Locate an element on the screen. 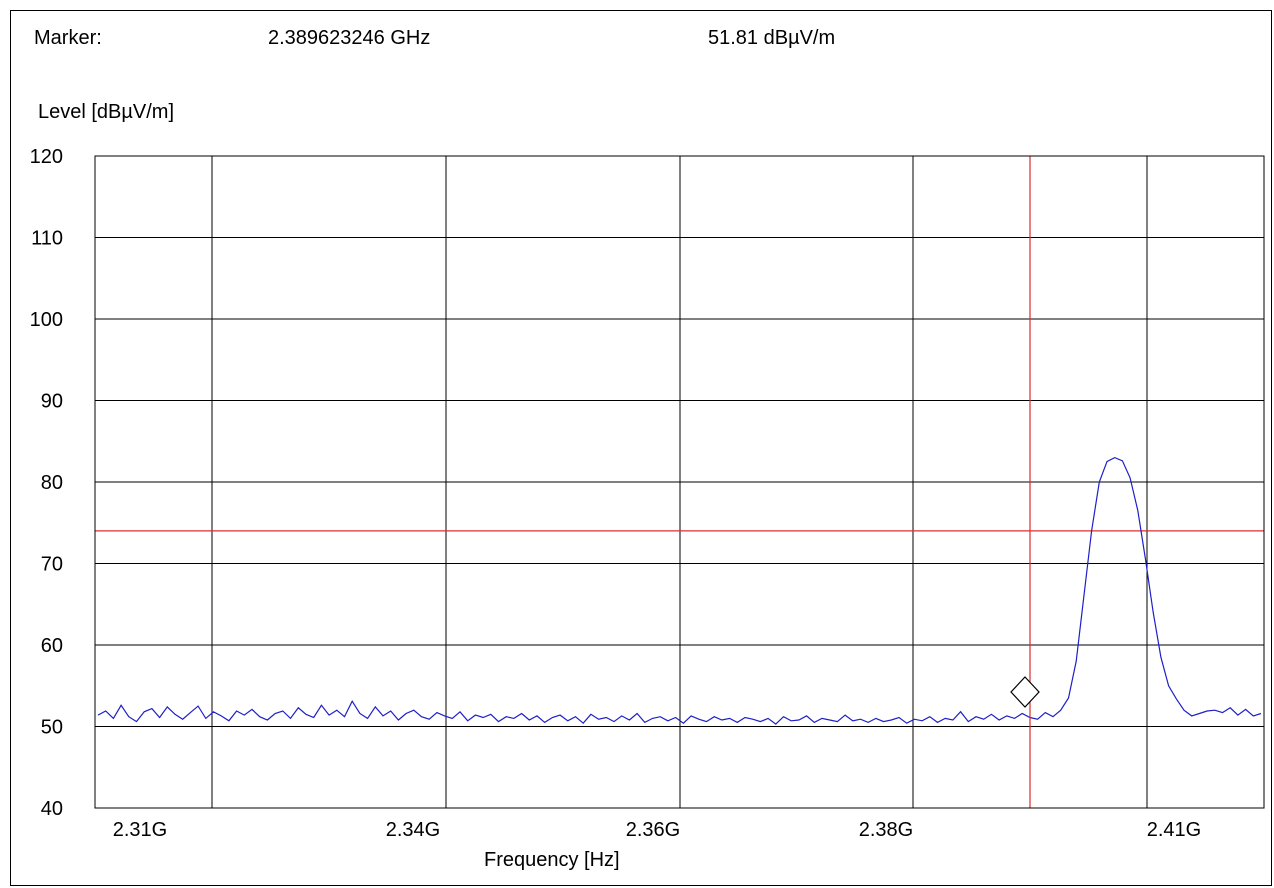 This screenshot has height=888, width=1274. y-tick-label: 80 is located at coordinates (52, 483).